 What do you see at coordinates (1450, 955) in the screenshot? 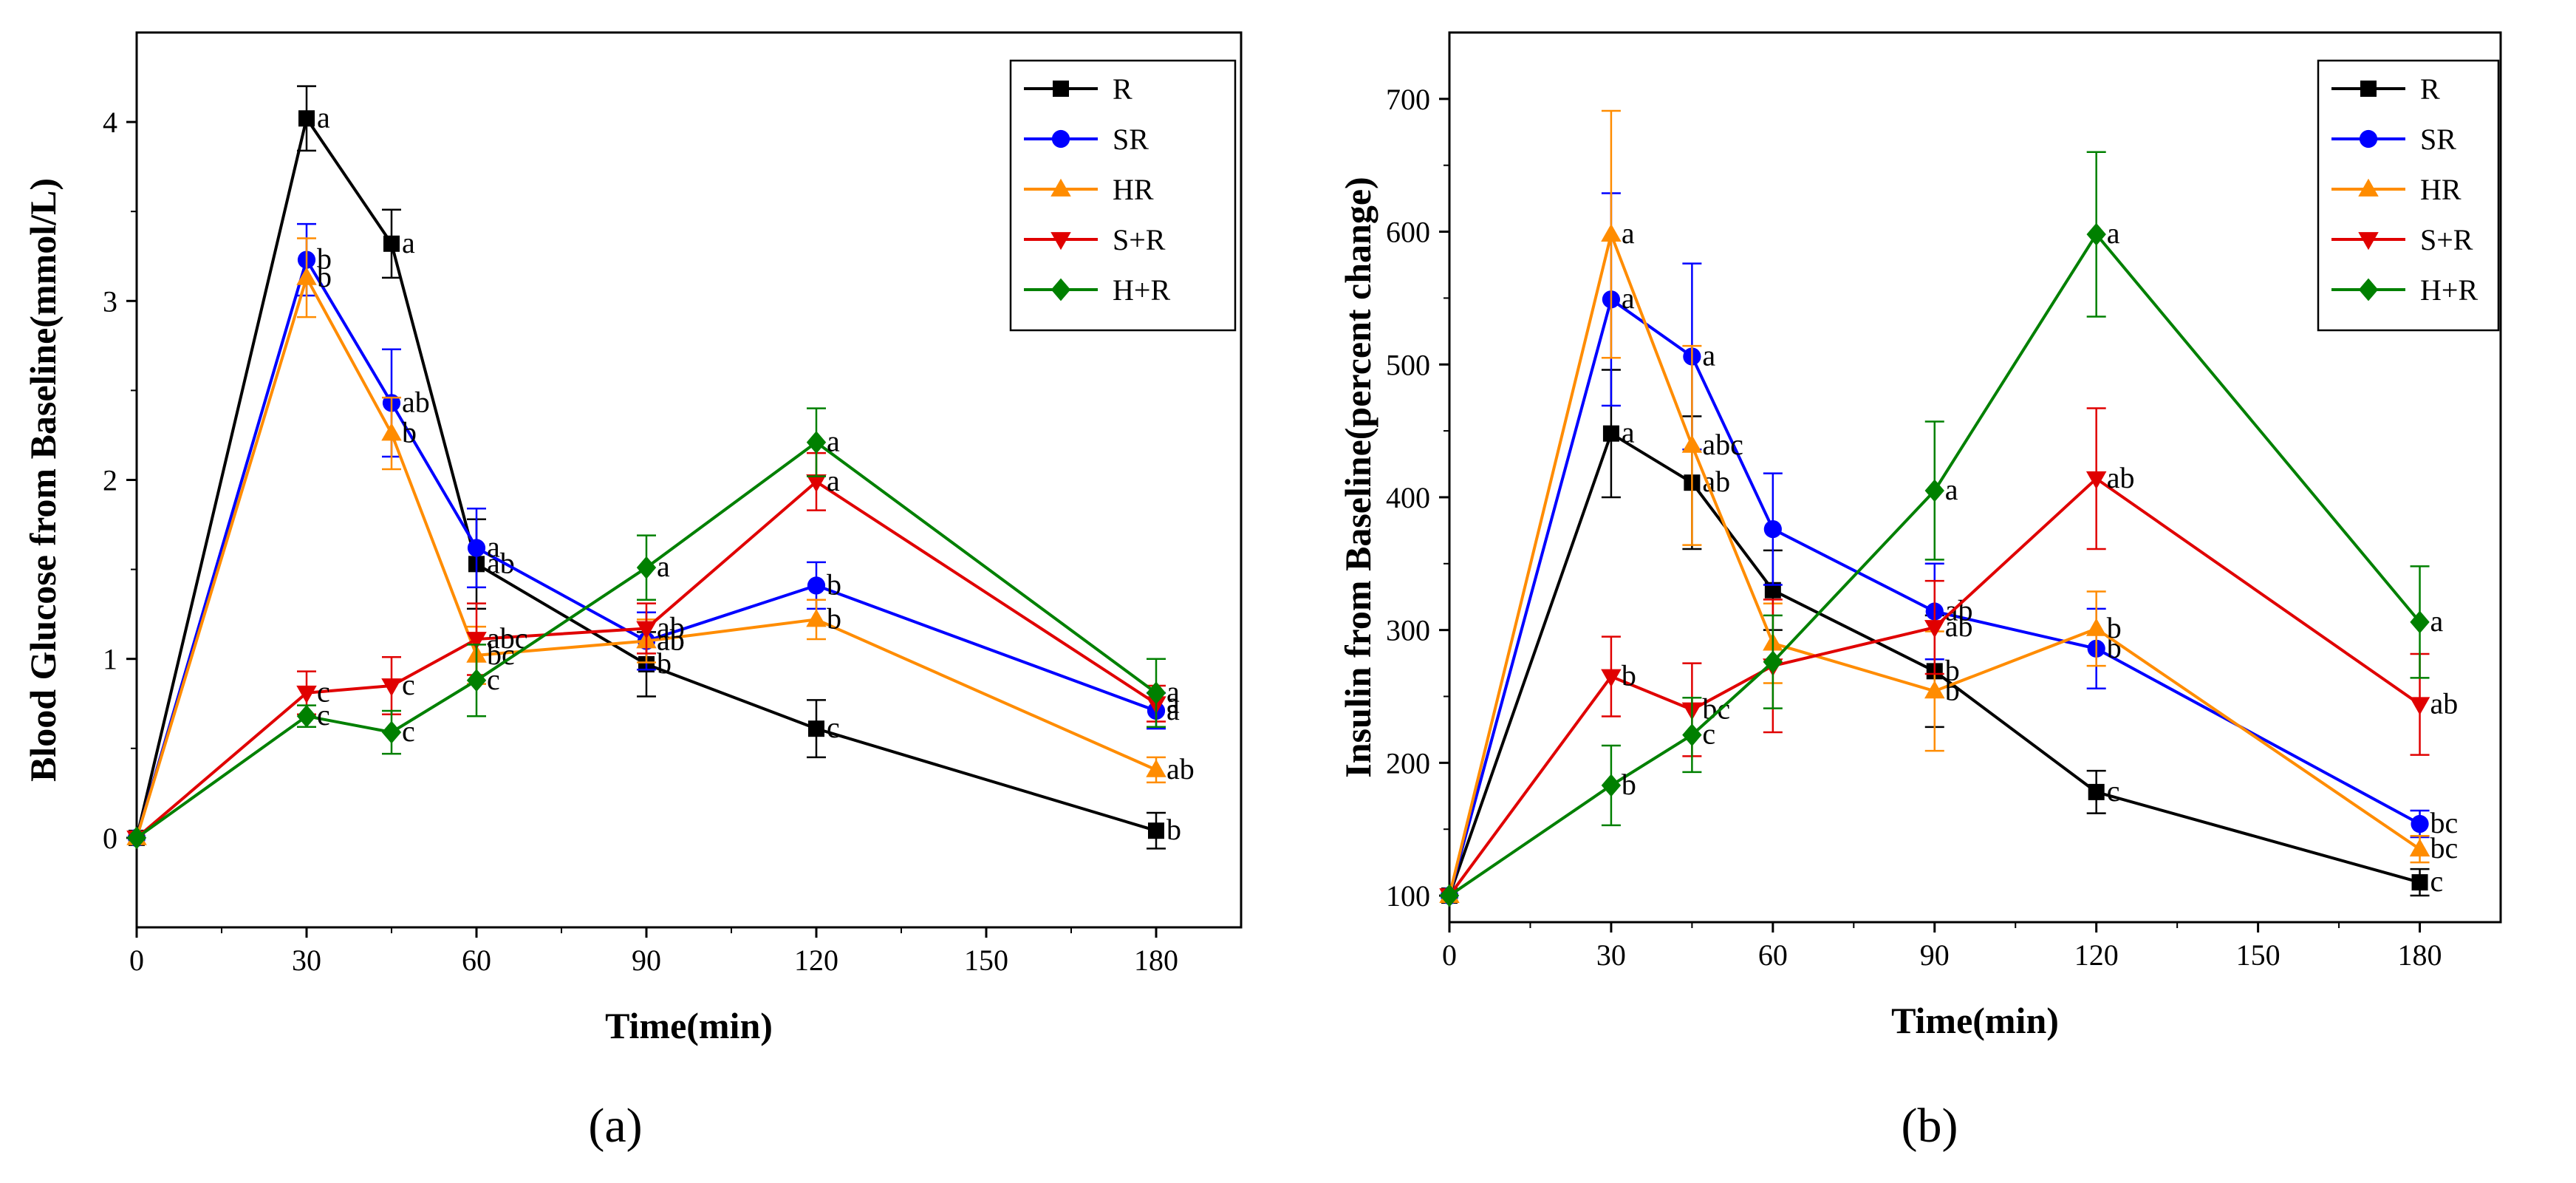
I see `panel-b-x-tick-label: 0` at bounding box center [1450, 955].